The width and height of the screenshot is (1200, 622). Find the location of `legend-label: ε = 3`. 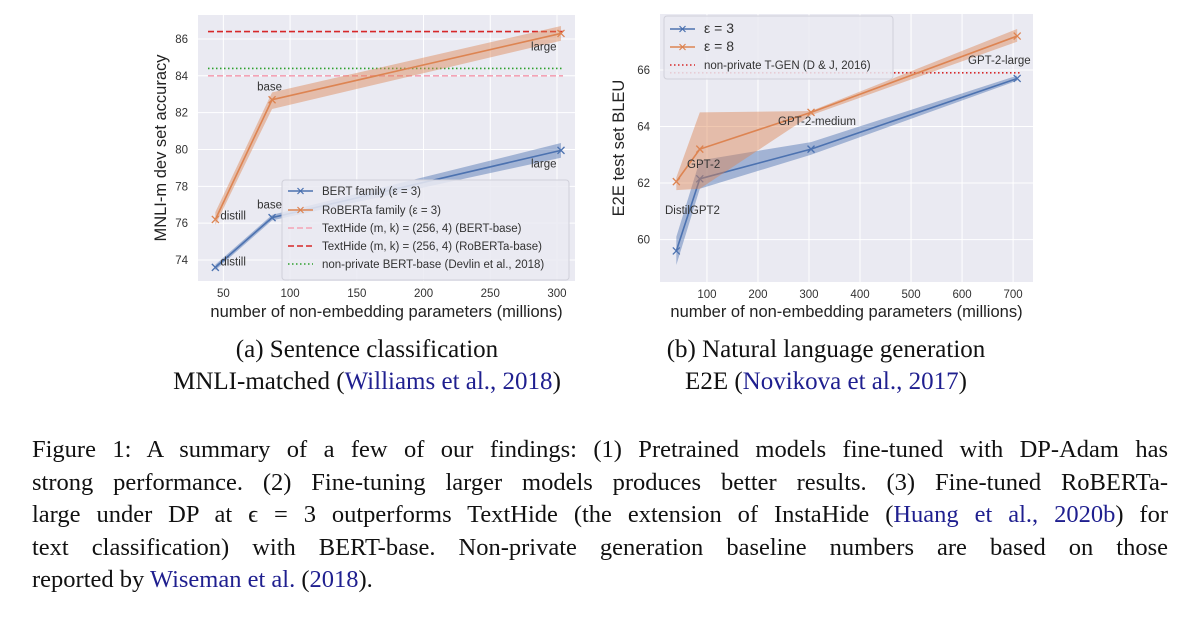

legend-label: ε = 3 is located at coordinates (719, 28).